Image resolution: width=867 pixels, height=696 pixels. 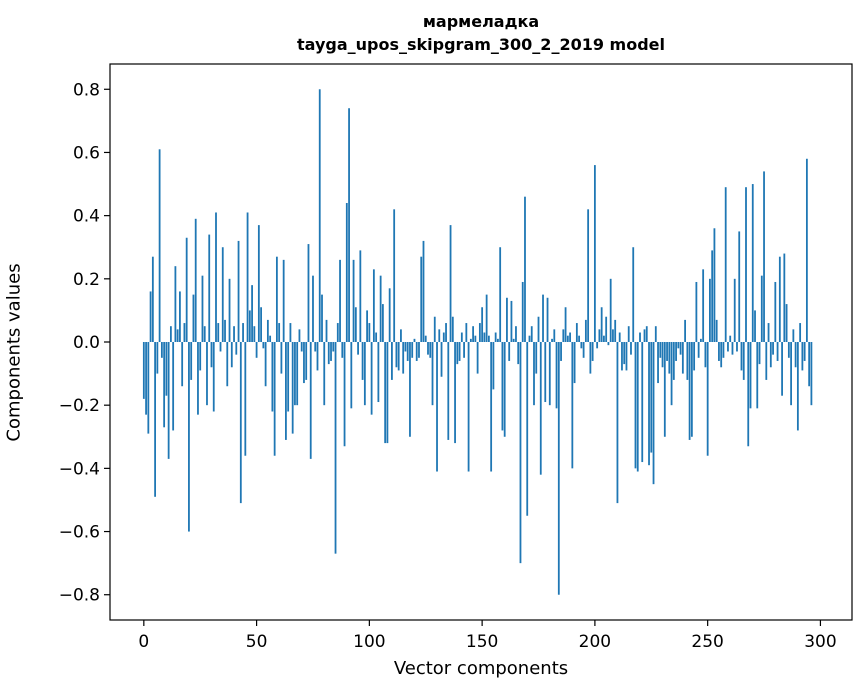 I want to click on chart-title-line-1: мармеладка, so click(x=481, y=21).